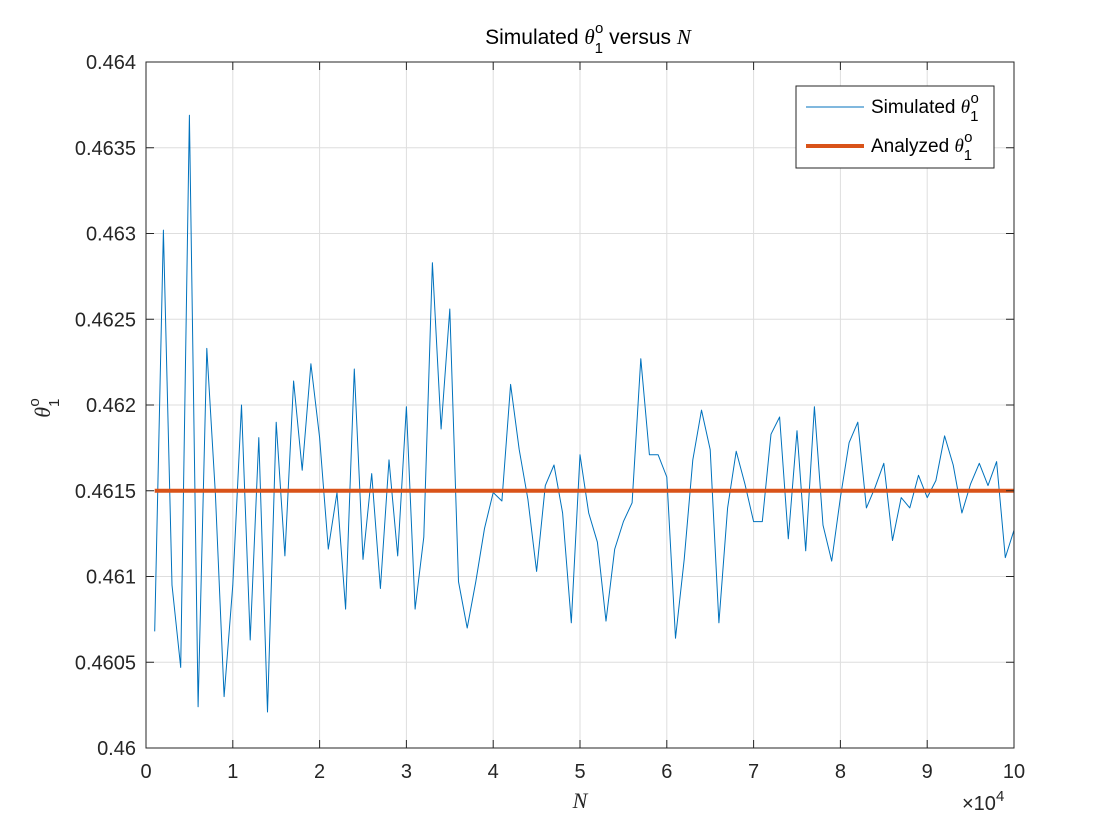 The height and width of the screenshot is (840, 1120). I want to click on y-tick-label: 0.461, so click(111, 578).